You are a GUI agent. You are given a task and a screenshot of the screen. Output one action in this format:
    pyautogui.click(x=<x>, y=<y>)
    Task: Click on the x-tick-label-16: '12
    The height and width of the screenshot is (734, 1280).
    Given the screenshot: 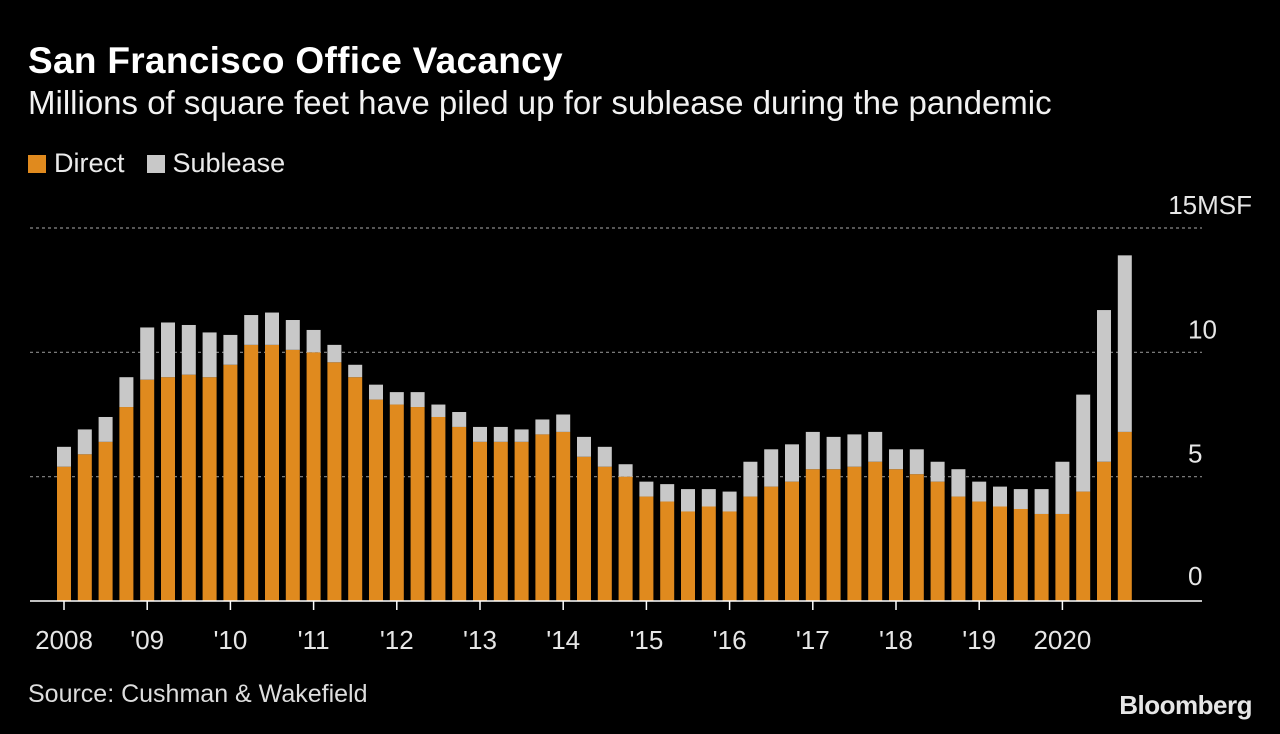 What is the action you would take?
    pyautogui.click(x=397, y=640)
    